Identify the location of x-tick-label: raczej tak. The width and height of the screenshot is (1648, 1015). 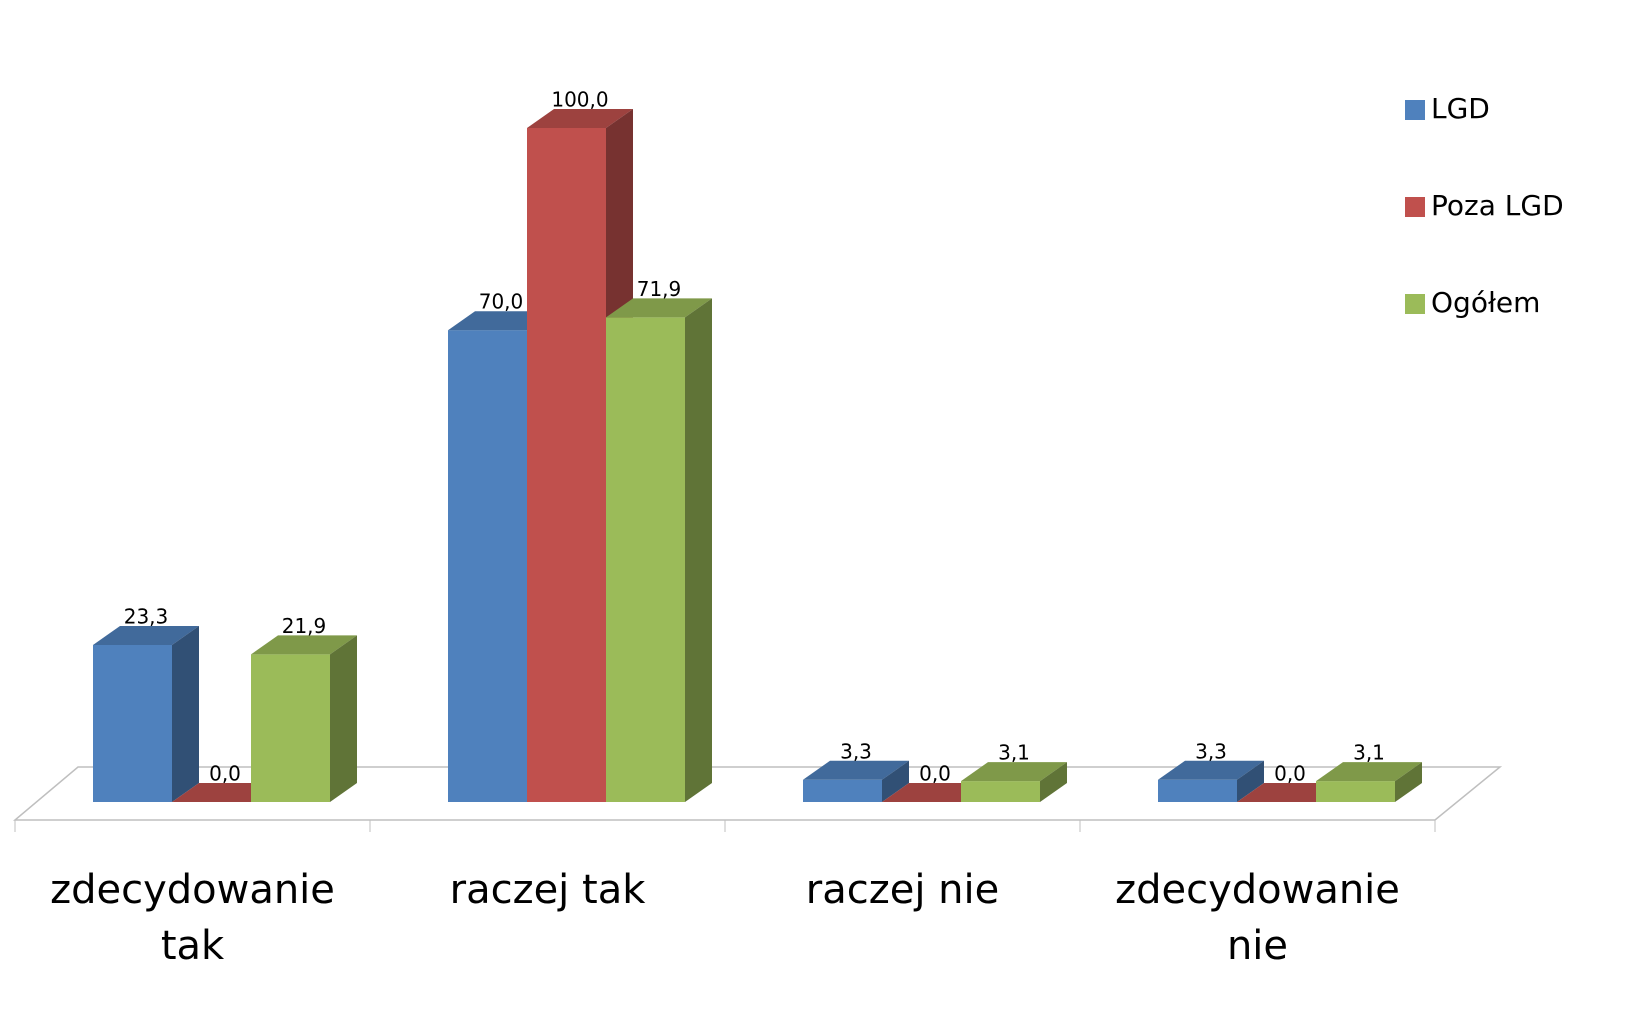
(547, 890).